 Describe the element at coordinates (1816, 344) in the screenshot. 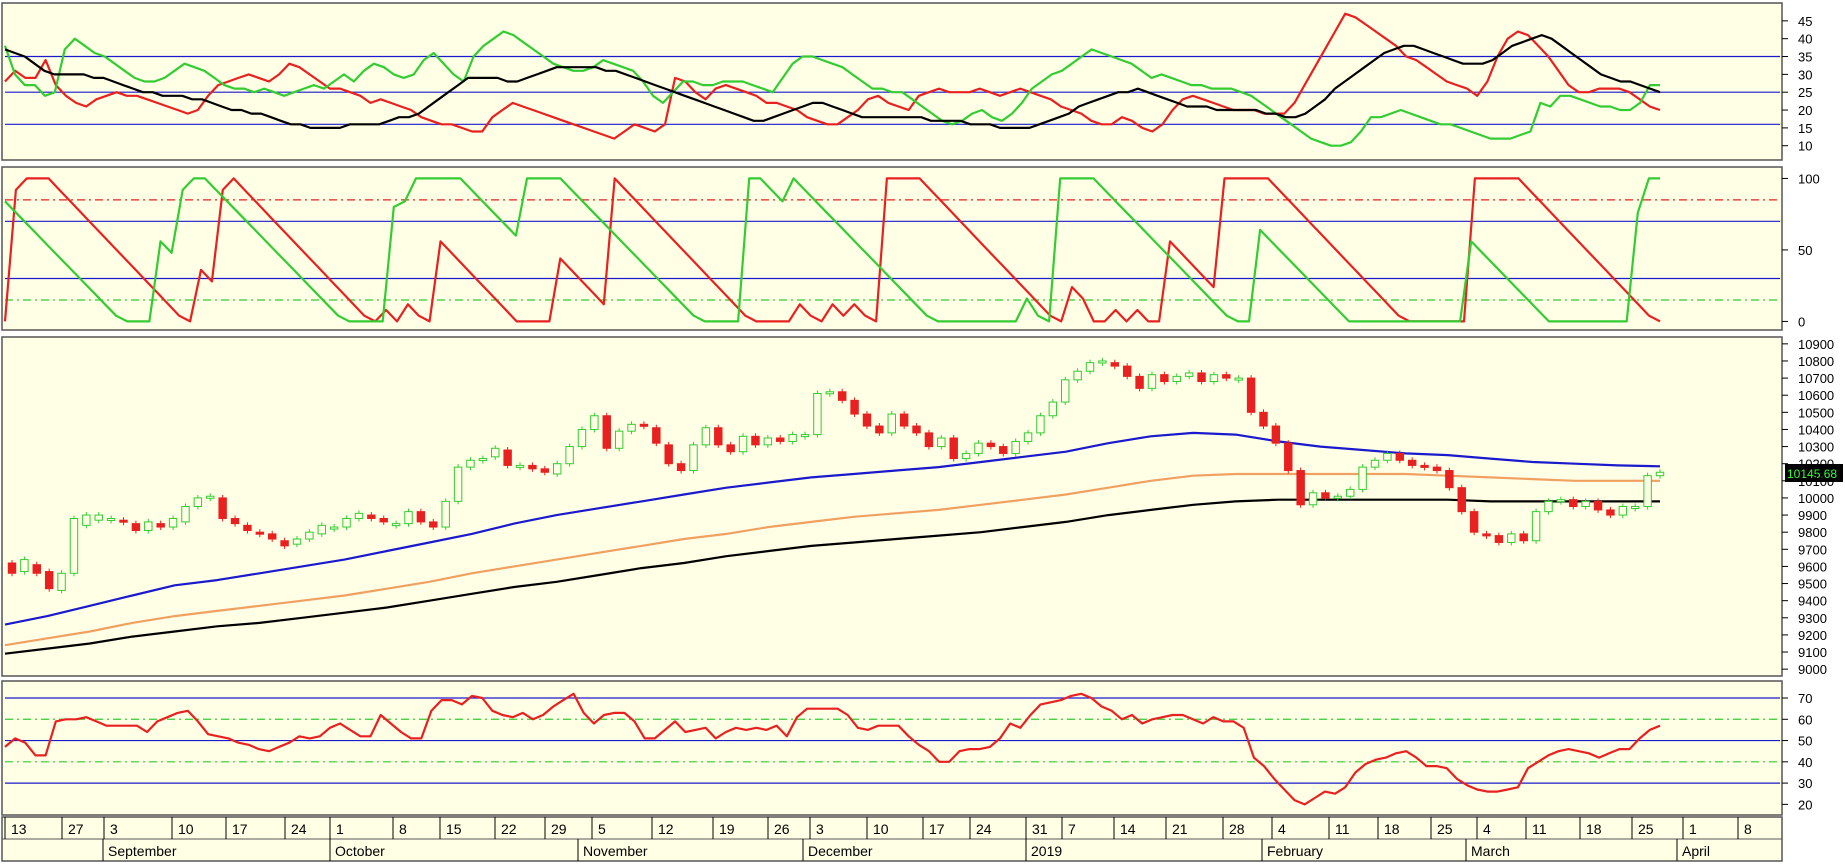

I see `y-tick-label: 10900` at that location.